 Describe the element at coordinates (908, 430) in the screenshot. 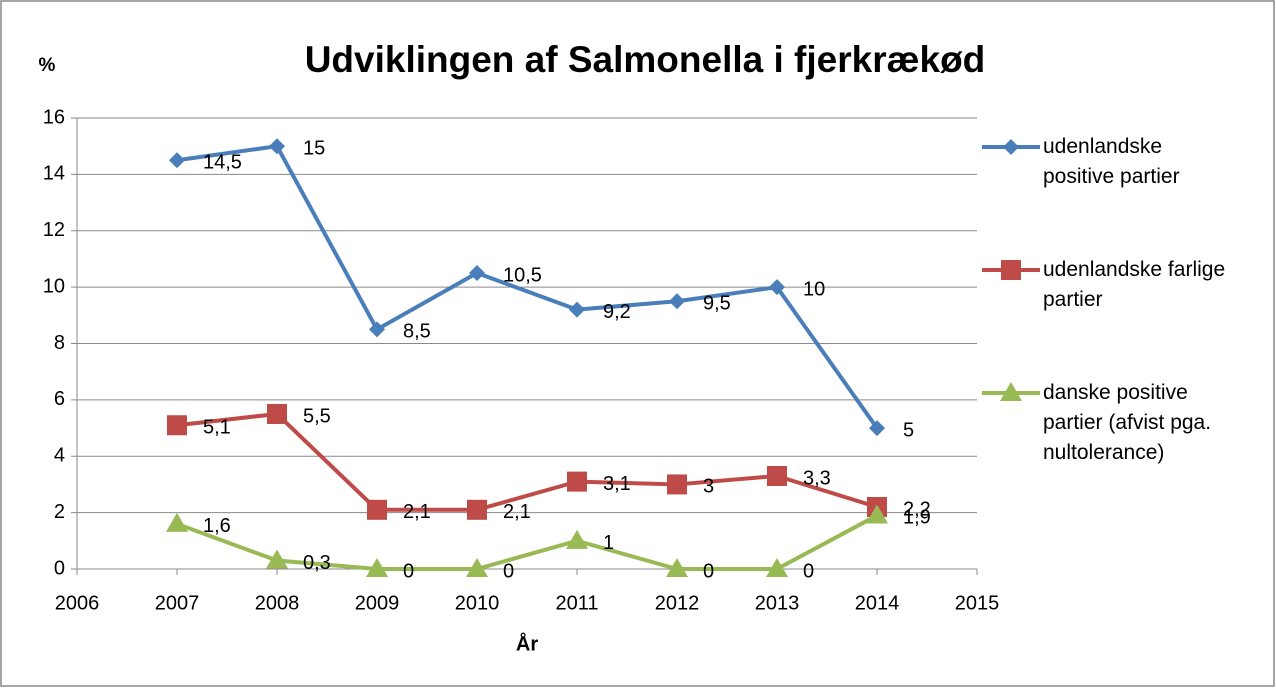

I see `data-label: 5` at that location.